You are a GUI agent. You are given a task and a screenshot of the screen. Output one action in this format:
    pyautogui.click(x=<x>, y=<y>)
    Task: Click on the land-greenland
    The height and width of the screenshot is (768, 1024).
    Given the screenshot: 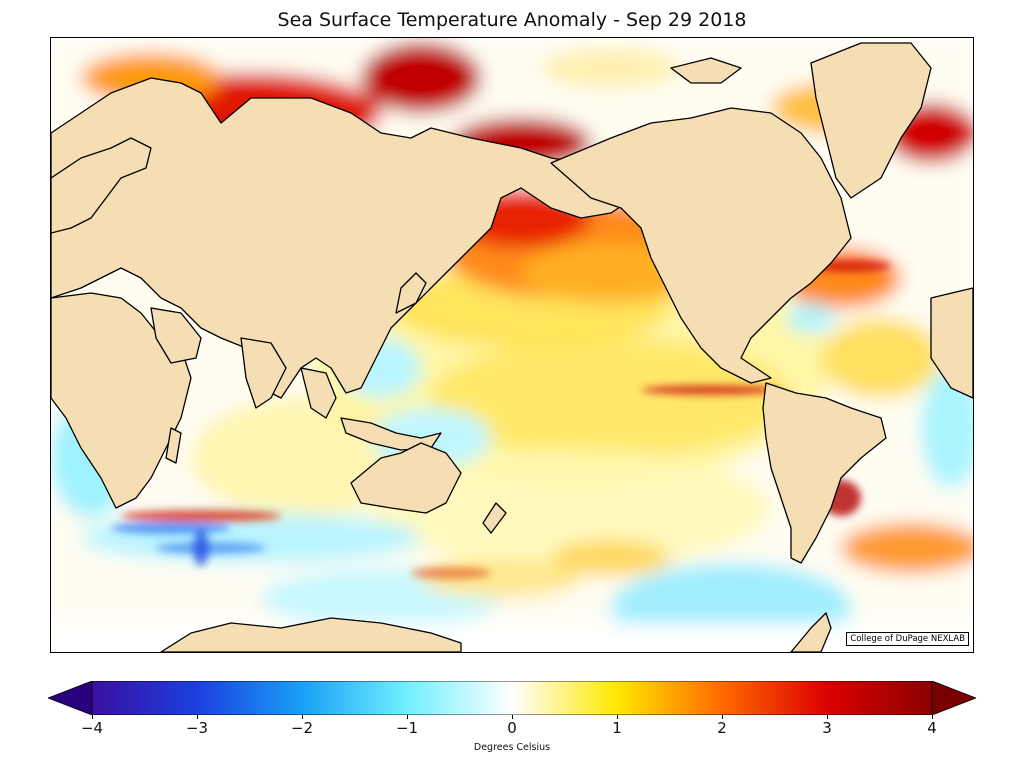 What is the action you would take?
    pyautogui.click(x=871, y=120)
    